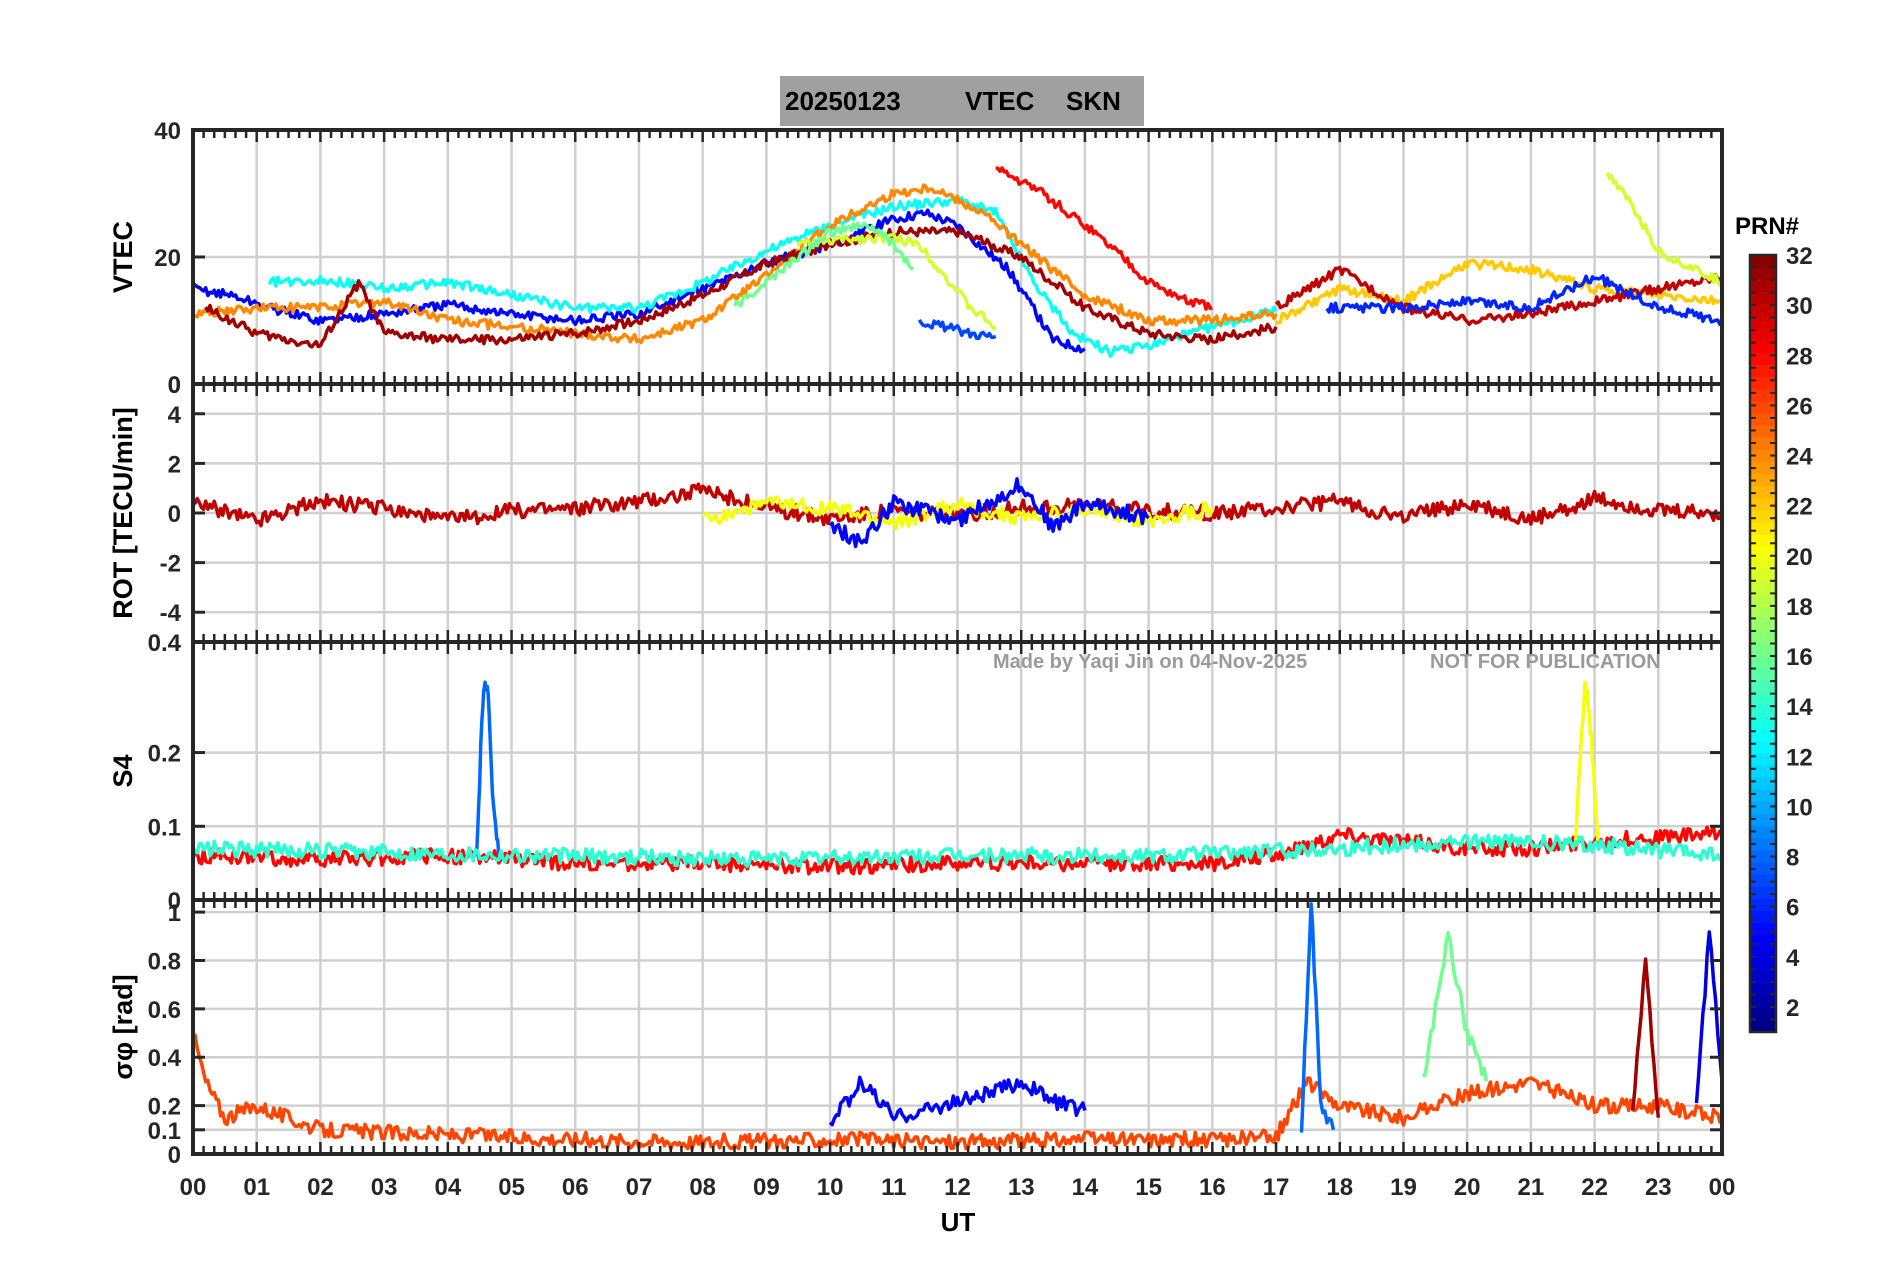 The width and height of the screenshot is (1902, 1272). I want to click on y-axis-label-s4: S4, so click(123, 770).